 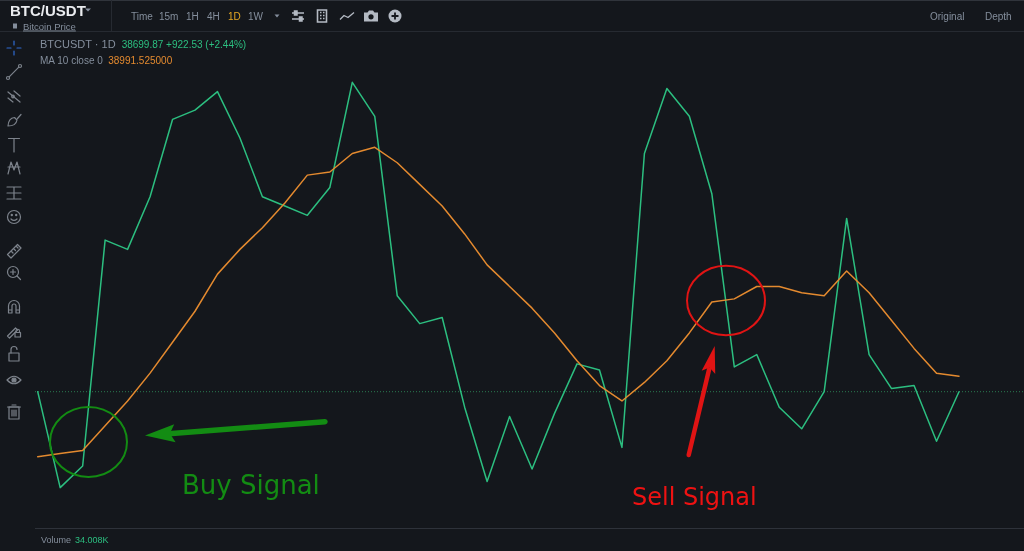 I want to click on text: BTCUSDT · 1D, so click(x=78, y=43).